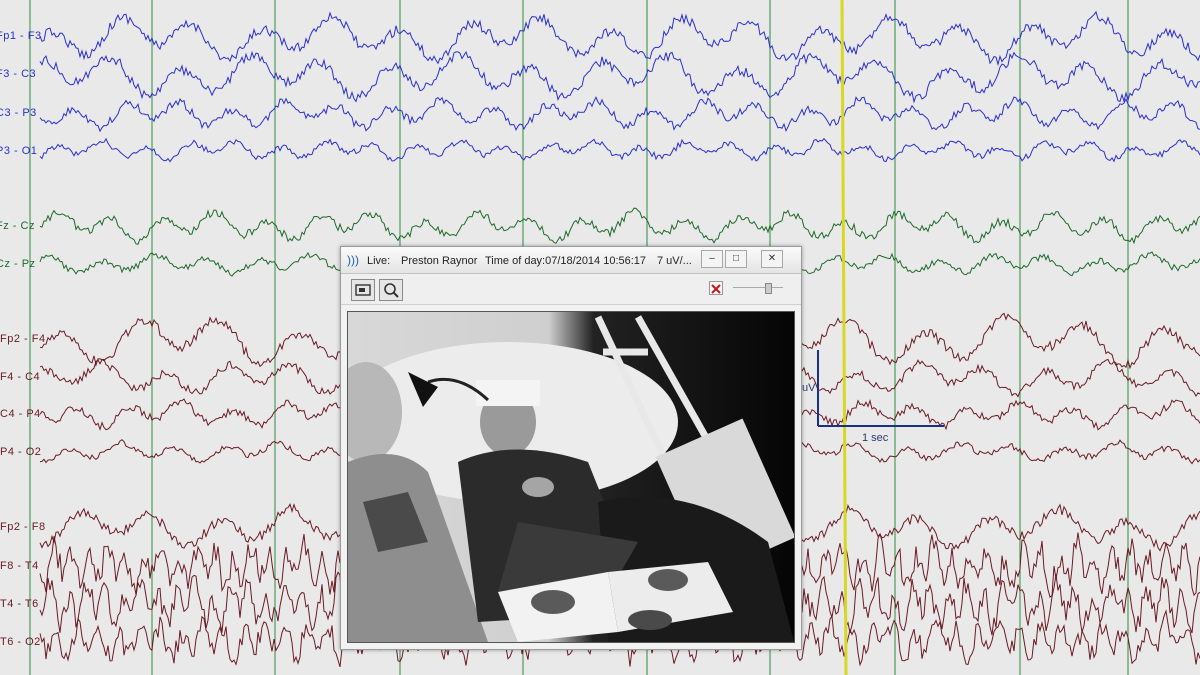 This screenshot has height=675, width=1200. What do you see at coordinates (19, 566) in the screenshot?
I see `channel-label-f8-t4: F8 - T4` at bounding box center [19, 566].